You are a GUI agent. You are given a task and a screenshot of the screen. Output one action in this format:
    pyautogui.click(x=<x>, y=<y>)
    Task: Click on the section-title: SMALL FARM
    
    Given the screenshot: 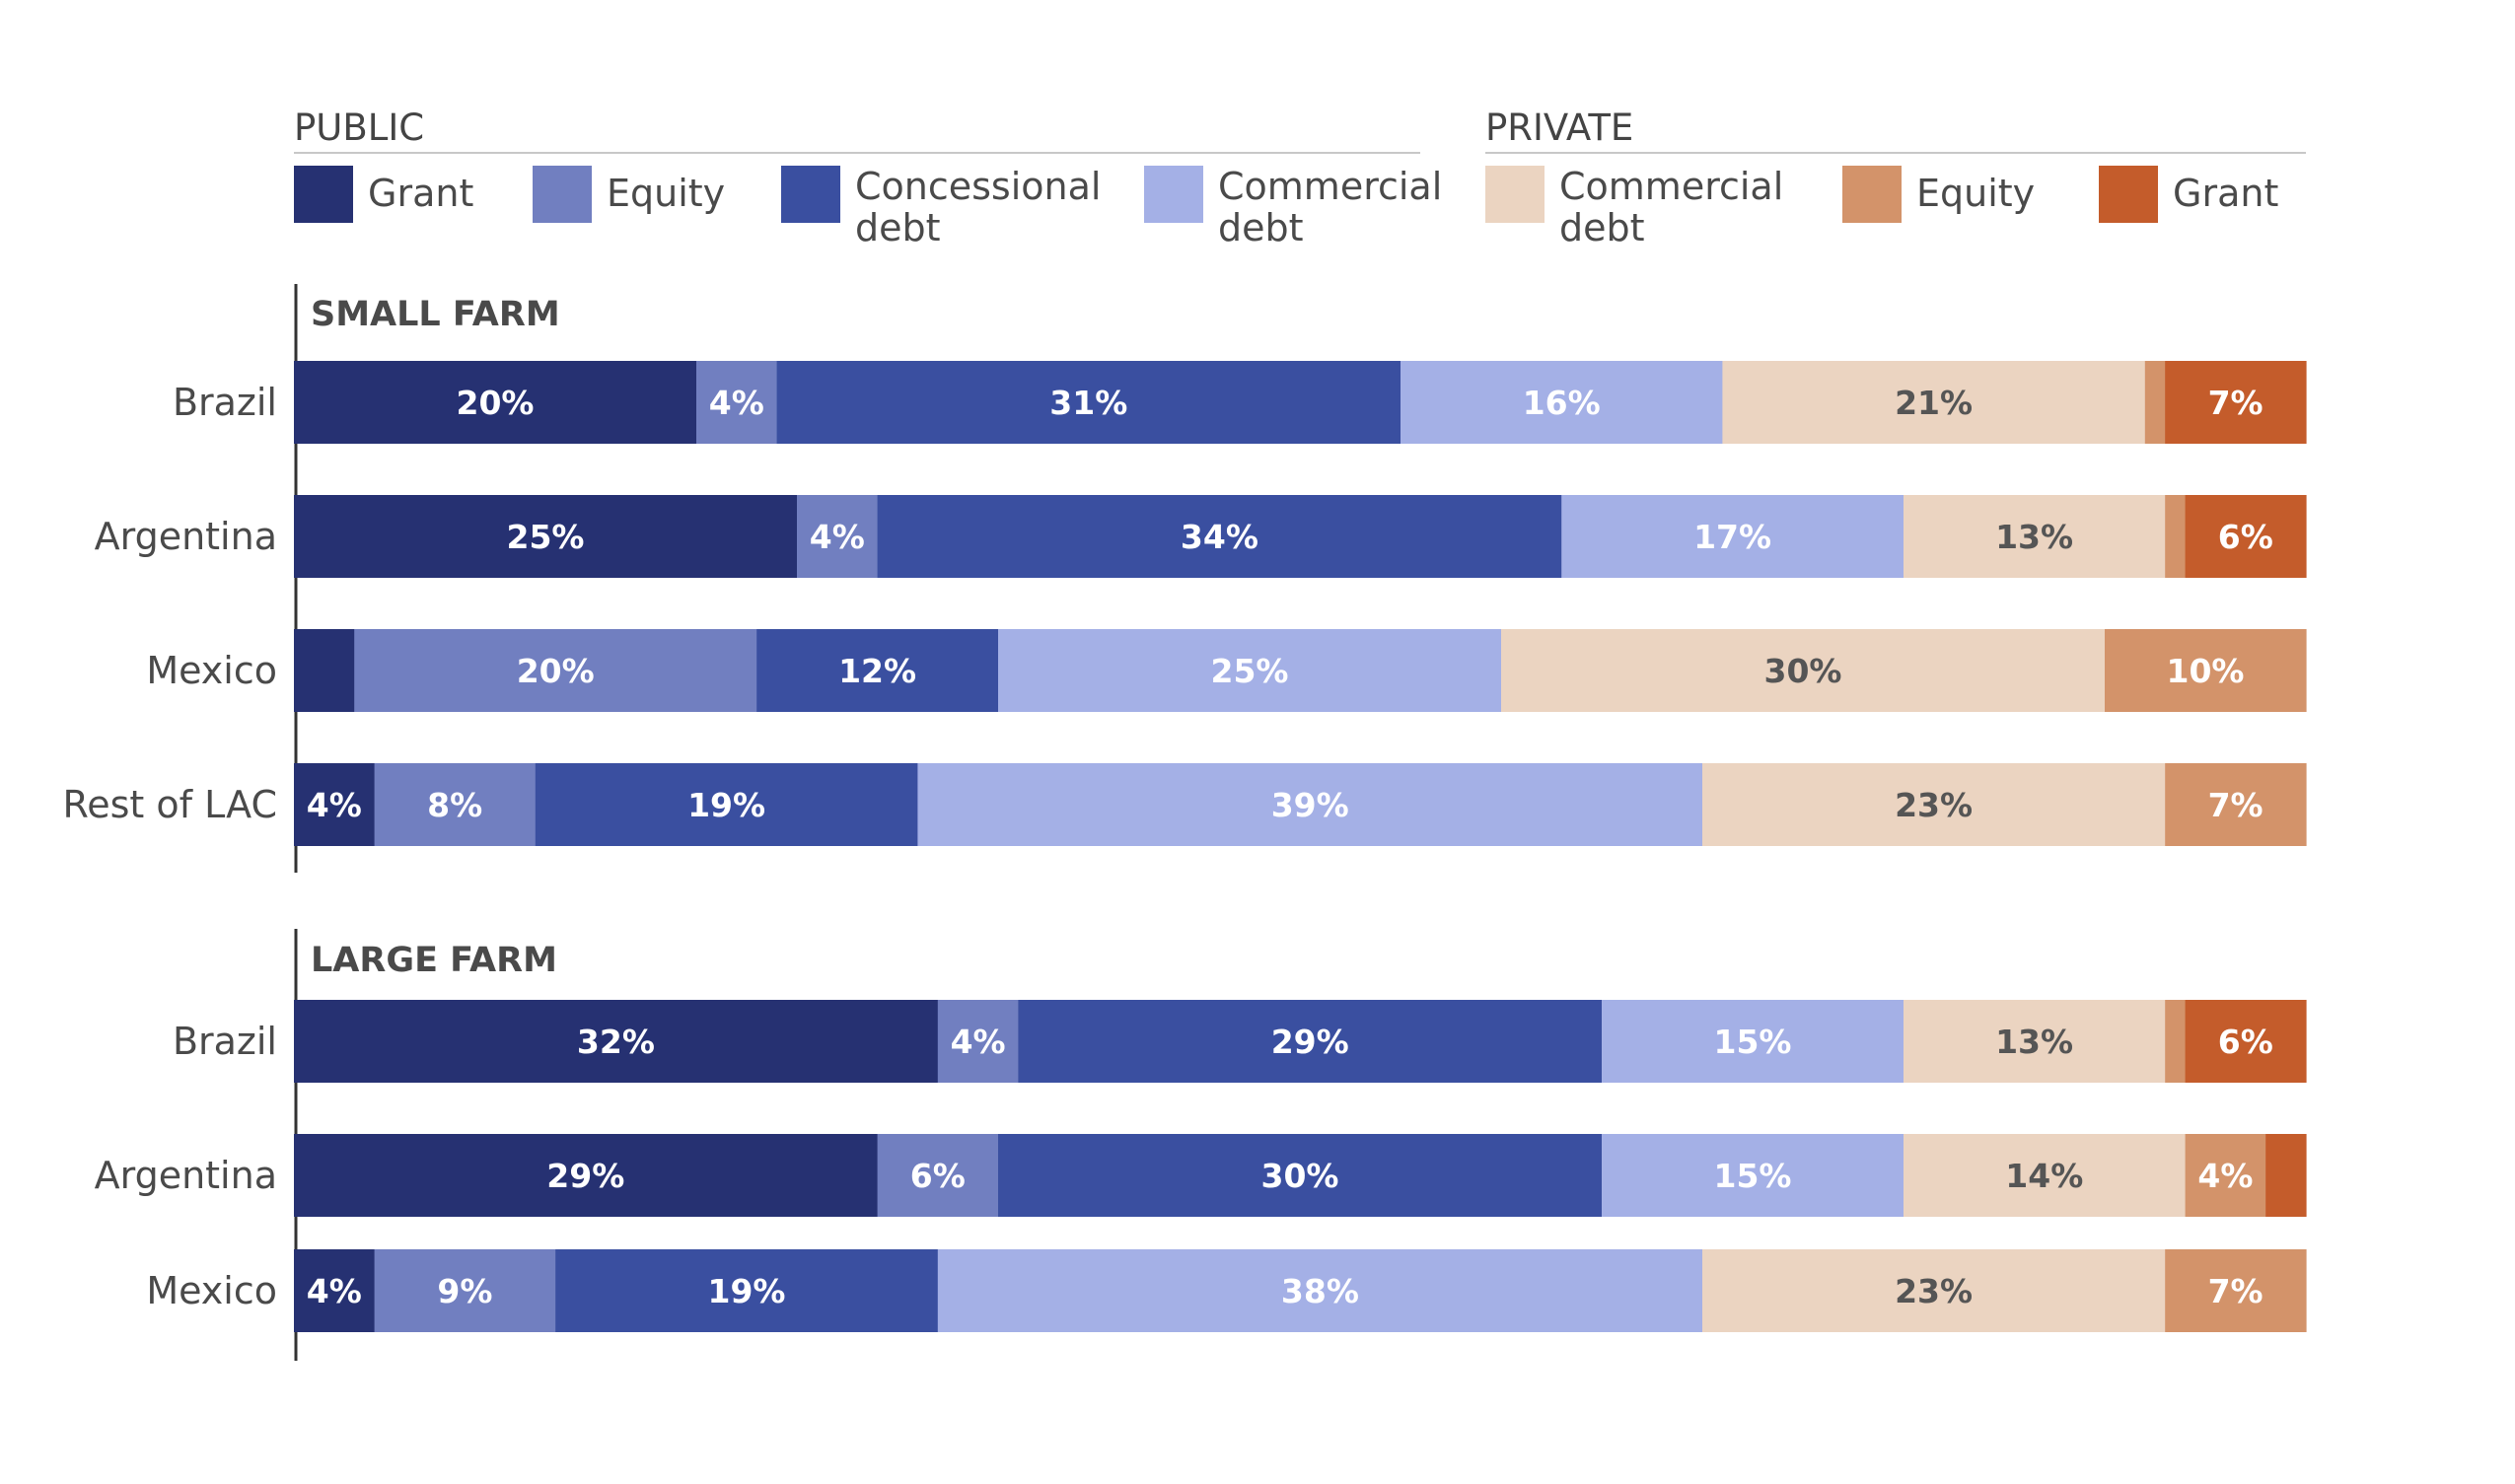 What is the action you would take?
    pyautogui.click(x=436, y=314)
    